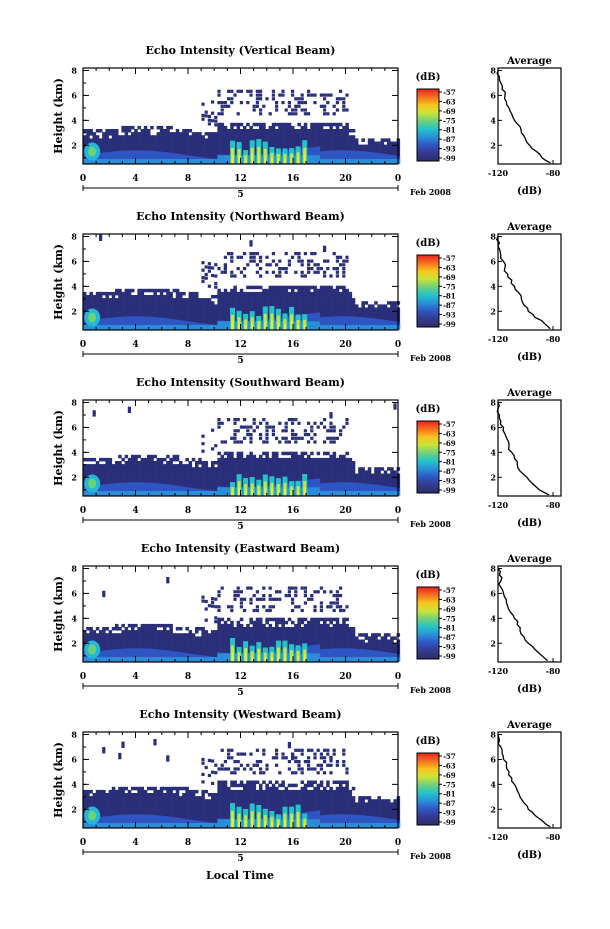  I want to click on y-tick-label: 4, so click(74, 120).